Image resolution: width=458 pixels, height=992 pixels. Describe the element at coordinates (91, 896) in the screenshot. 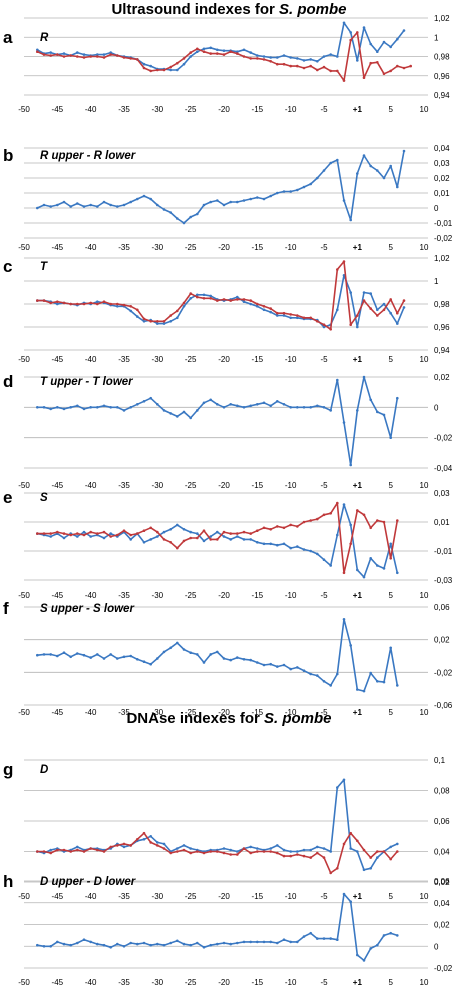

I see `x-tick-label: -40` at that location.